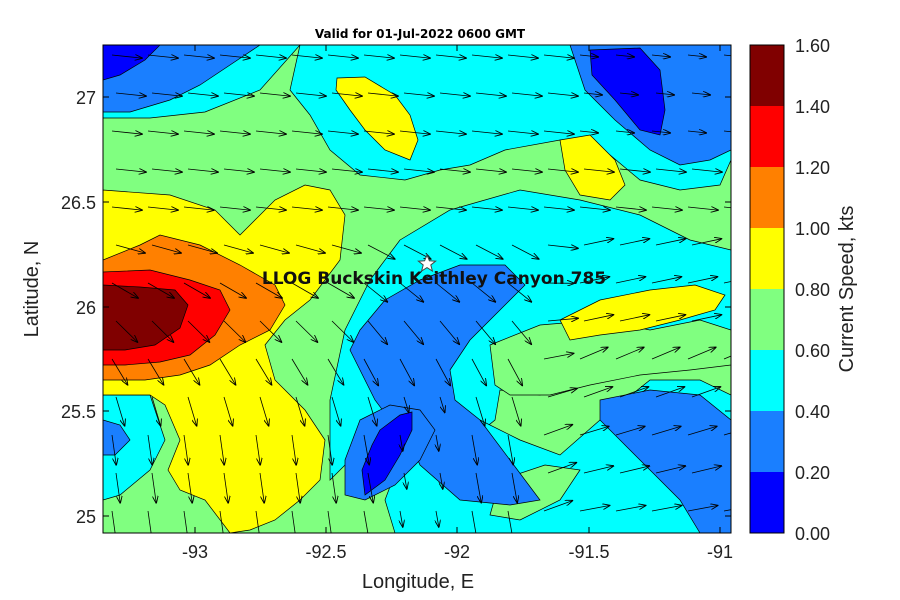 The width and height of the screenshot is (900, 600). What do you see at coordinates (78, 412) in the screenshot?
I see `y-tick-label: 25.5` at bounding box center [78, 412].